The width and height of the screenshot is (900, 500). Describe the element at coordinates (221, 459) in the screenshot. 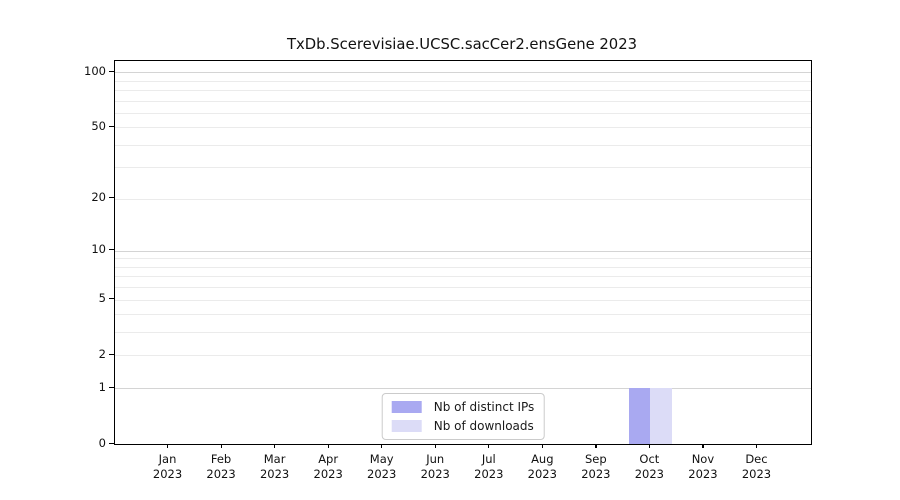

I see `x-tick-month: Feb` at that location.